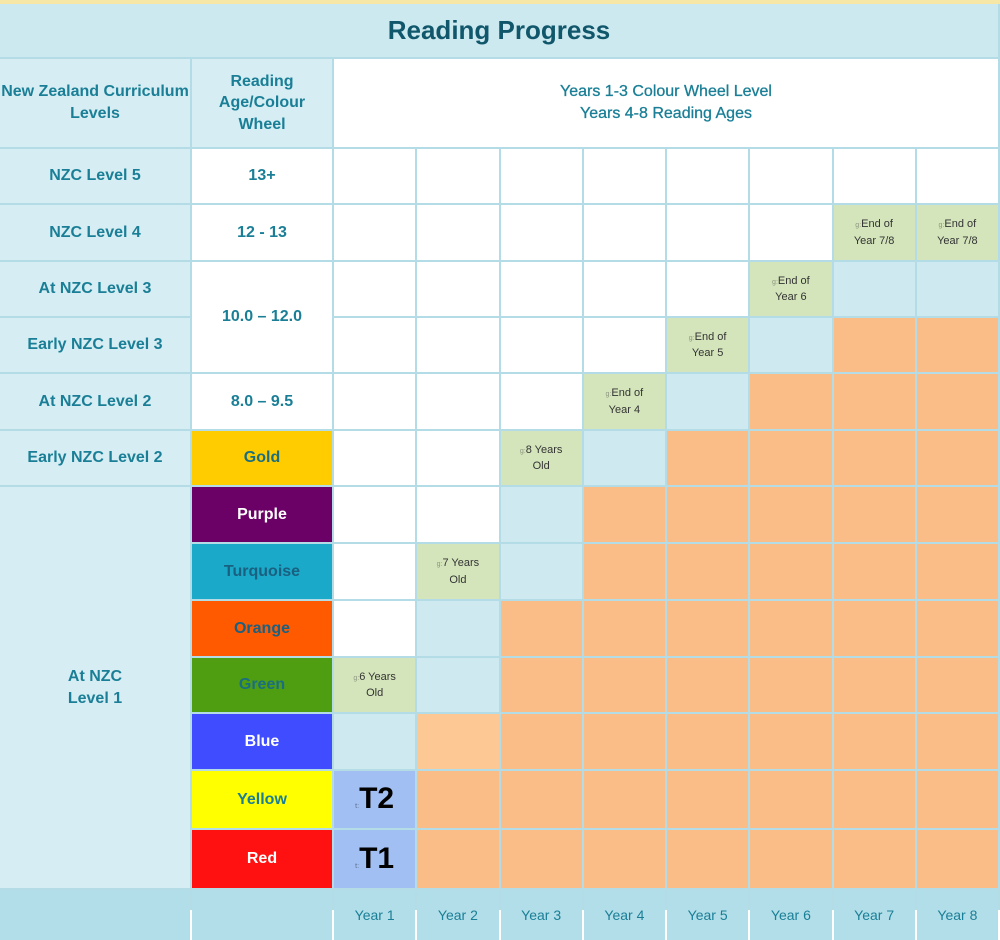  I want to click on year-label: Year 5, so click(708, 915).